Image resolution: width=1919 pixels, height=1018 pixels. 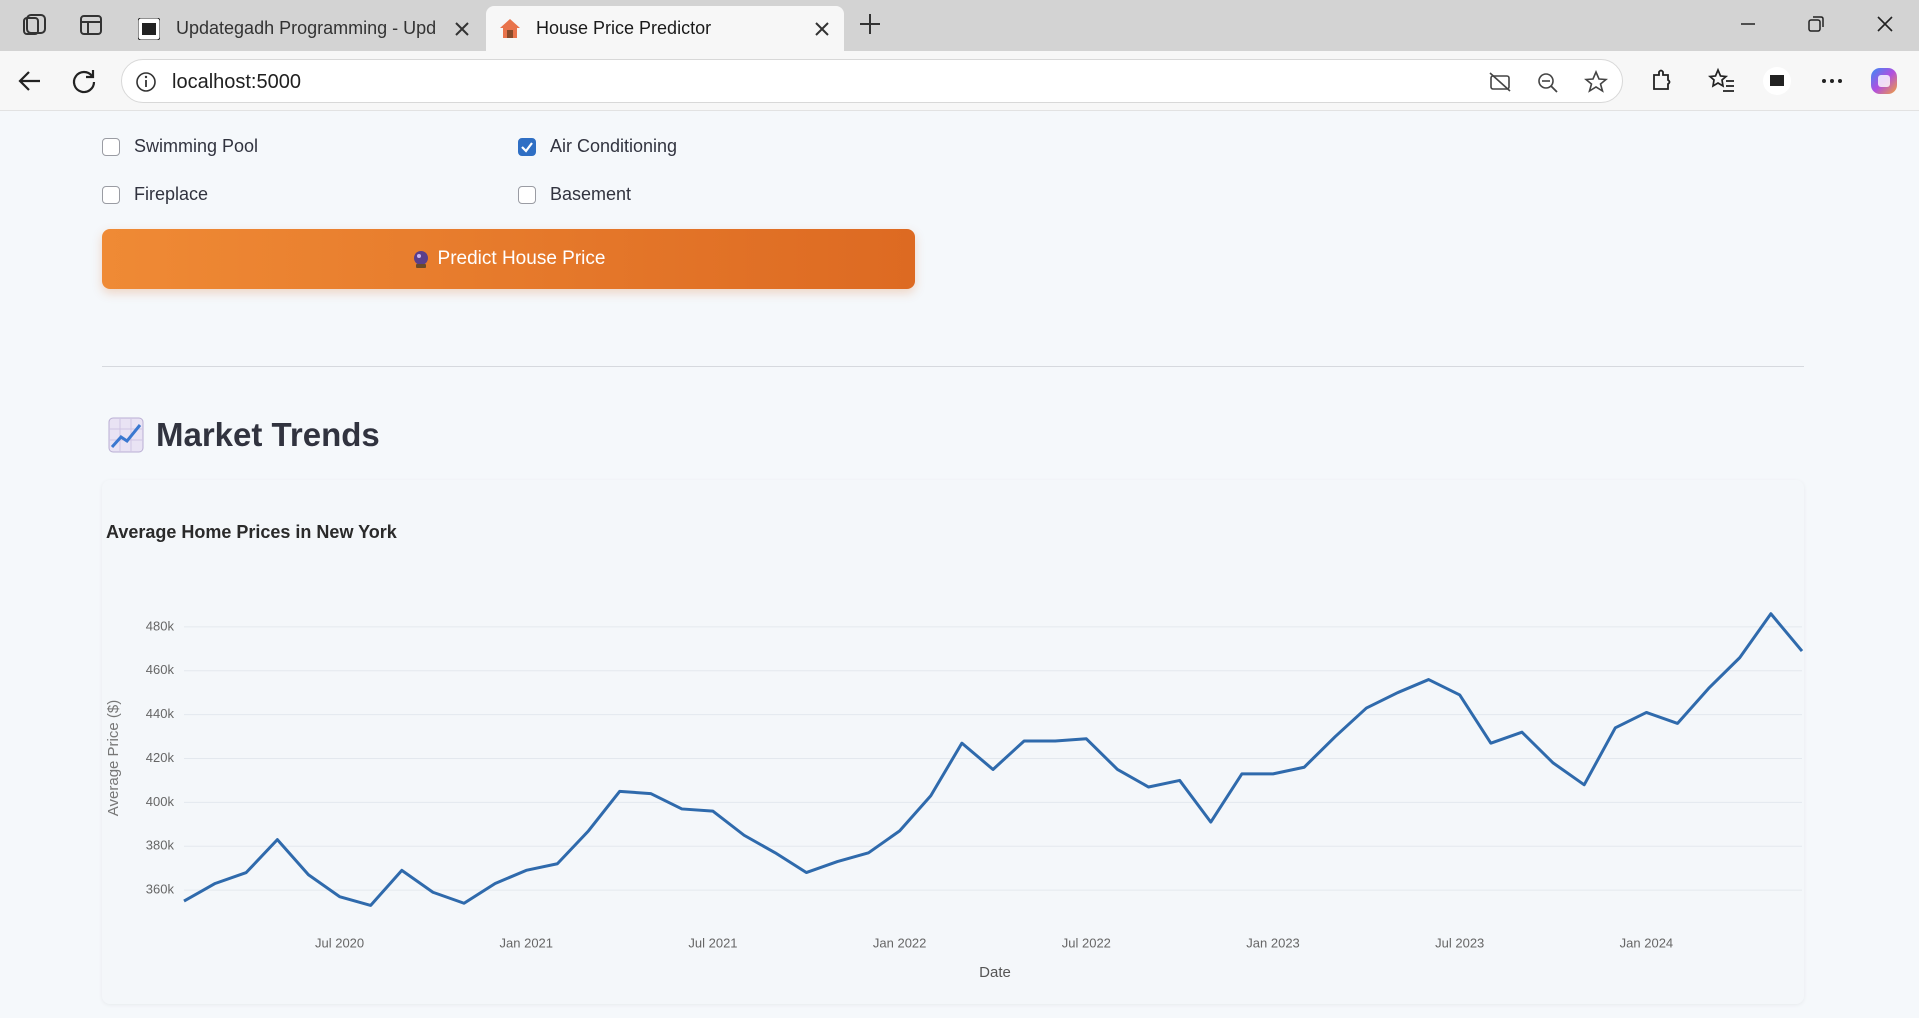 What do you see at coordinates (1832, 81) in the screenshot?
I see `more` at bounding box center [1832, 81].